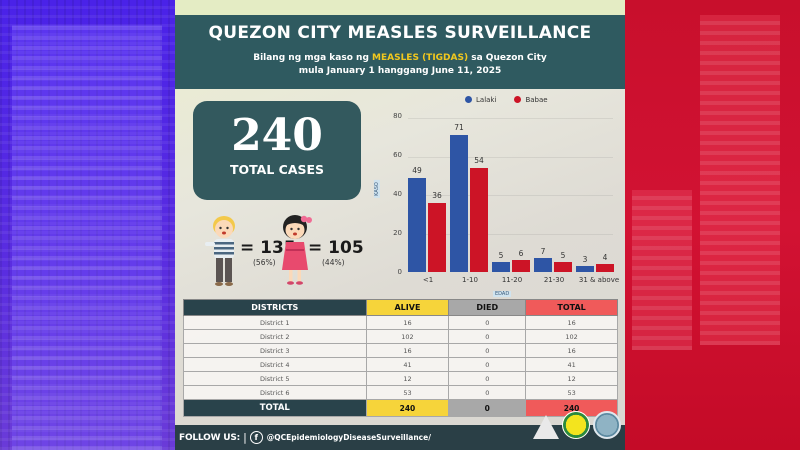  What do you see at coordinates (400, 322) in the screenshot?
I see `table-row: District 1 16 0 16` at bounding box center [400, 322].